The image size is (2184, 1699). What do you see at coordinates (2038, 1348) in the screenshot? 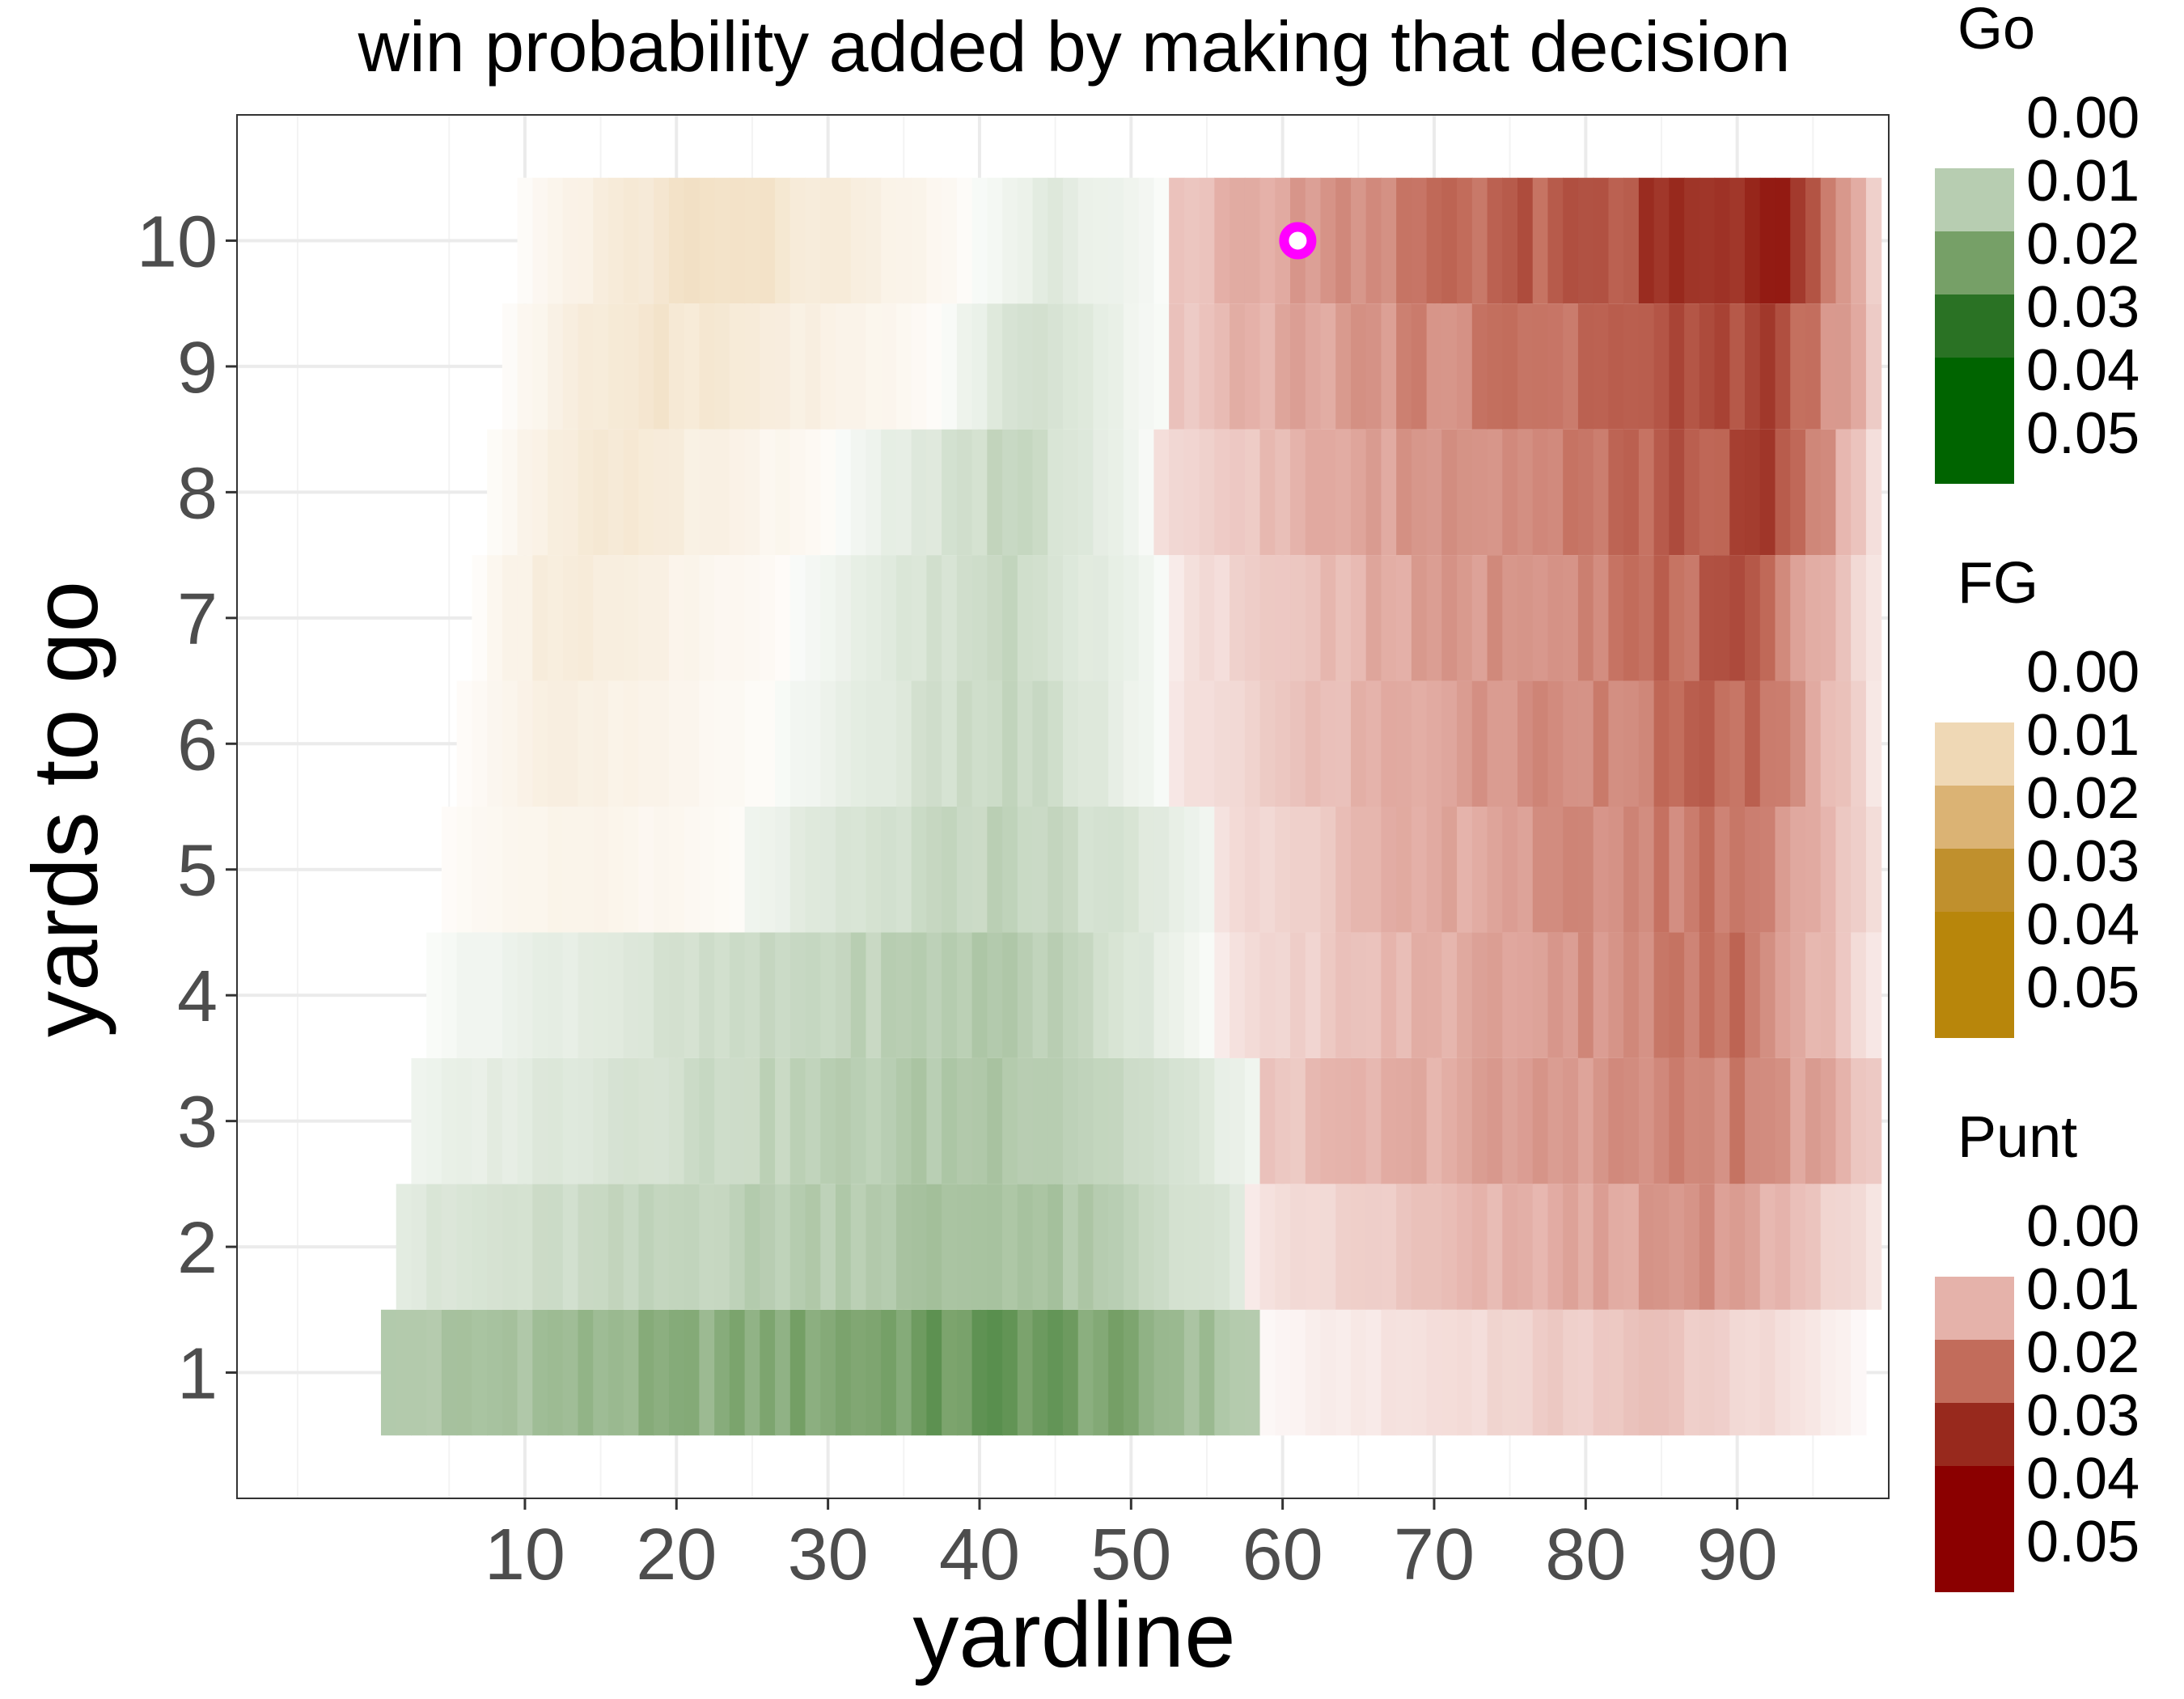
I see `legend-punt: Punt 0.000.010.020.030.040.05` at bounding box center [2038, 1348].